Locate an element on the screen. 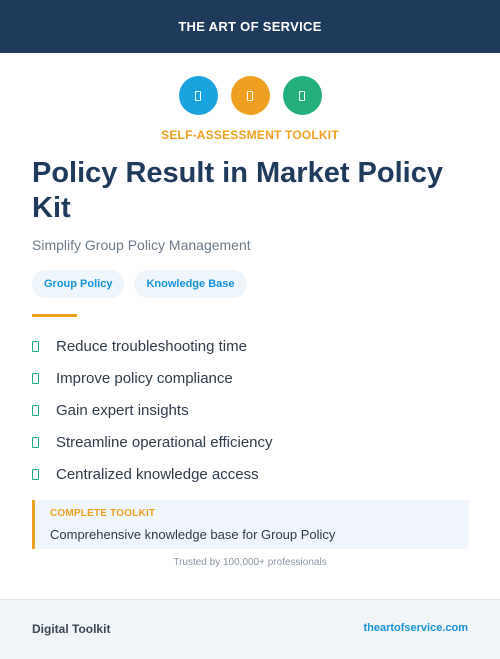  callout-label: COMPLETE TOOLKIT is located at coordinates (103, 513).